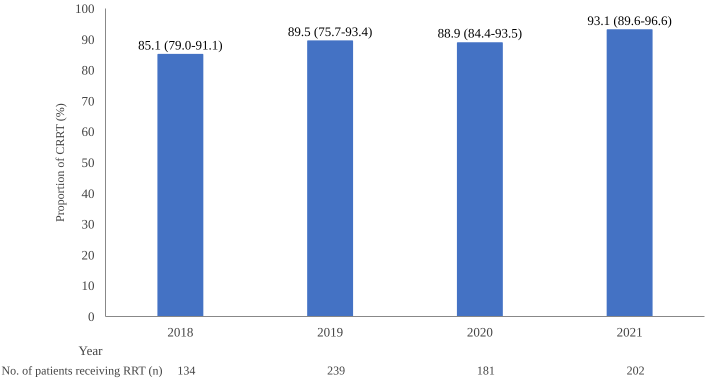 The image size is (708, 382). Describe the element at coordinates (480, 33) in the screenshot. I see `data-label: 88.9 (84.4-93.5)` at that location.